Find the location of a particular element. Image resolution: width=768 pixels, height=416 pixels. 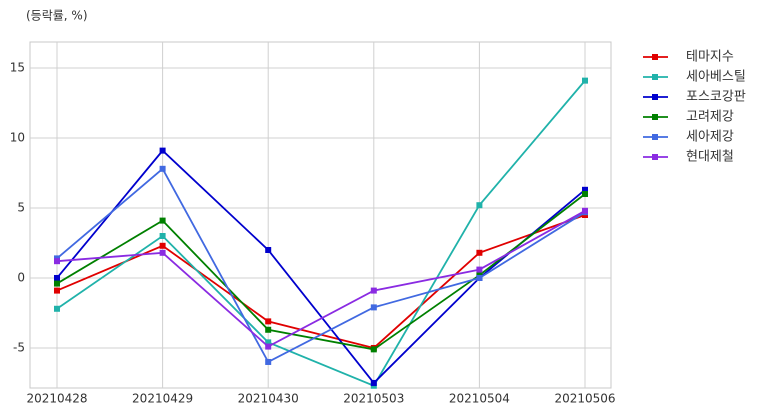

x-tick-label: 20210429 is located at coordinates (162, 399).